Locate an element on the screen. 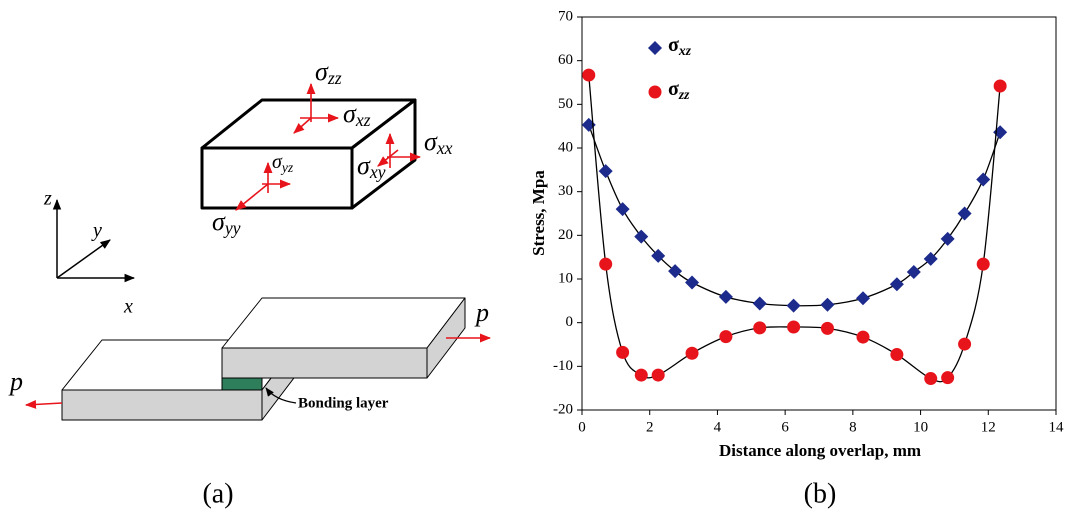  caption: (b) is located at coordinates (820, 493).